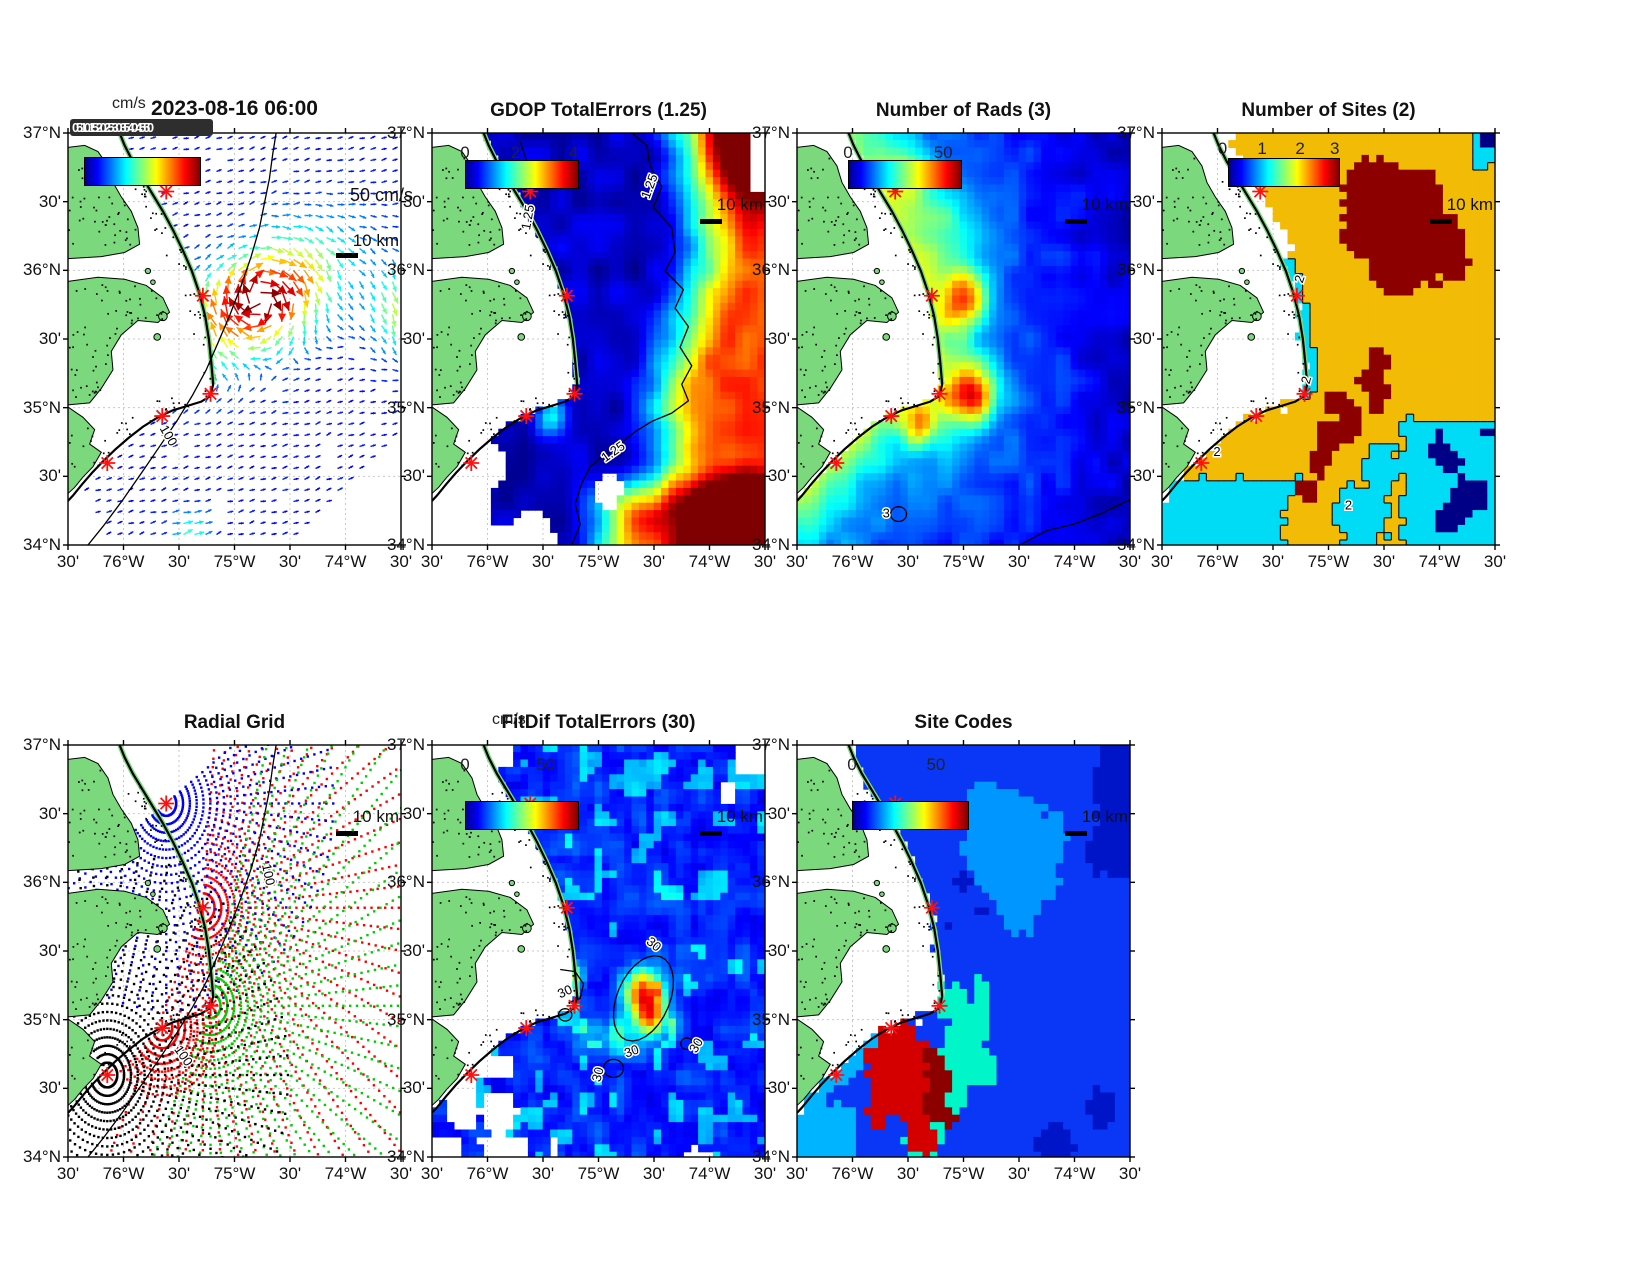 Image resolution: width=1650 pixels, height=1275 pixels. Describe the element at coordinates (573, 152) in the screenshot. I see `colorbar-tick-label: 4` at that location.